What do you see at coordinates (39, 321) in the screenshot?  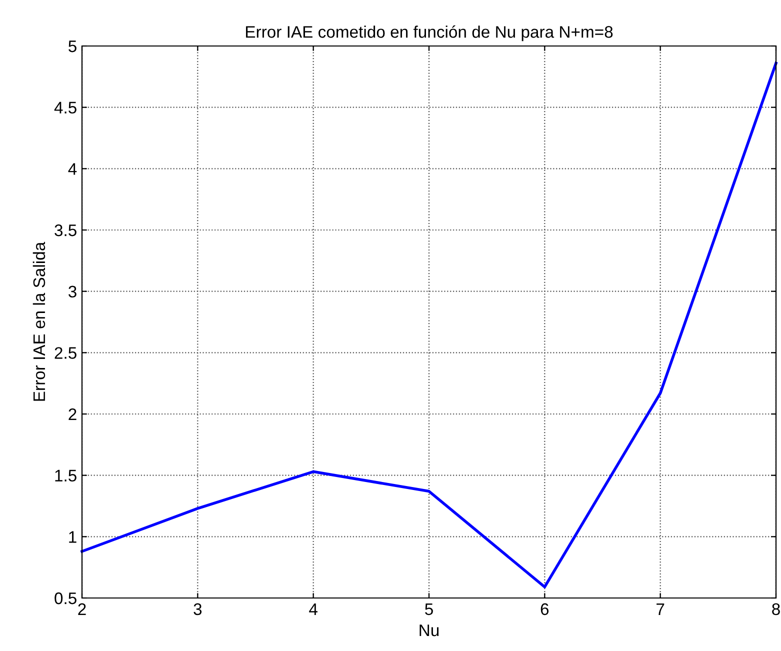 I see `y-axis-title: Error IAE en la Salida` at bounding box center [39, 321].